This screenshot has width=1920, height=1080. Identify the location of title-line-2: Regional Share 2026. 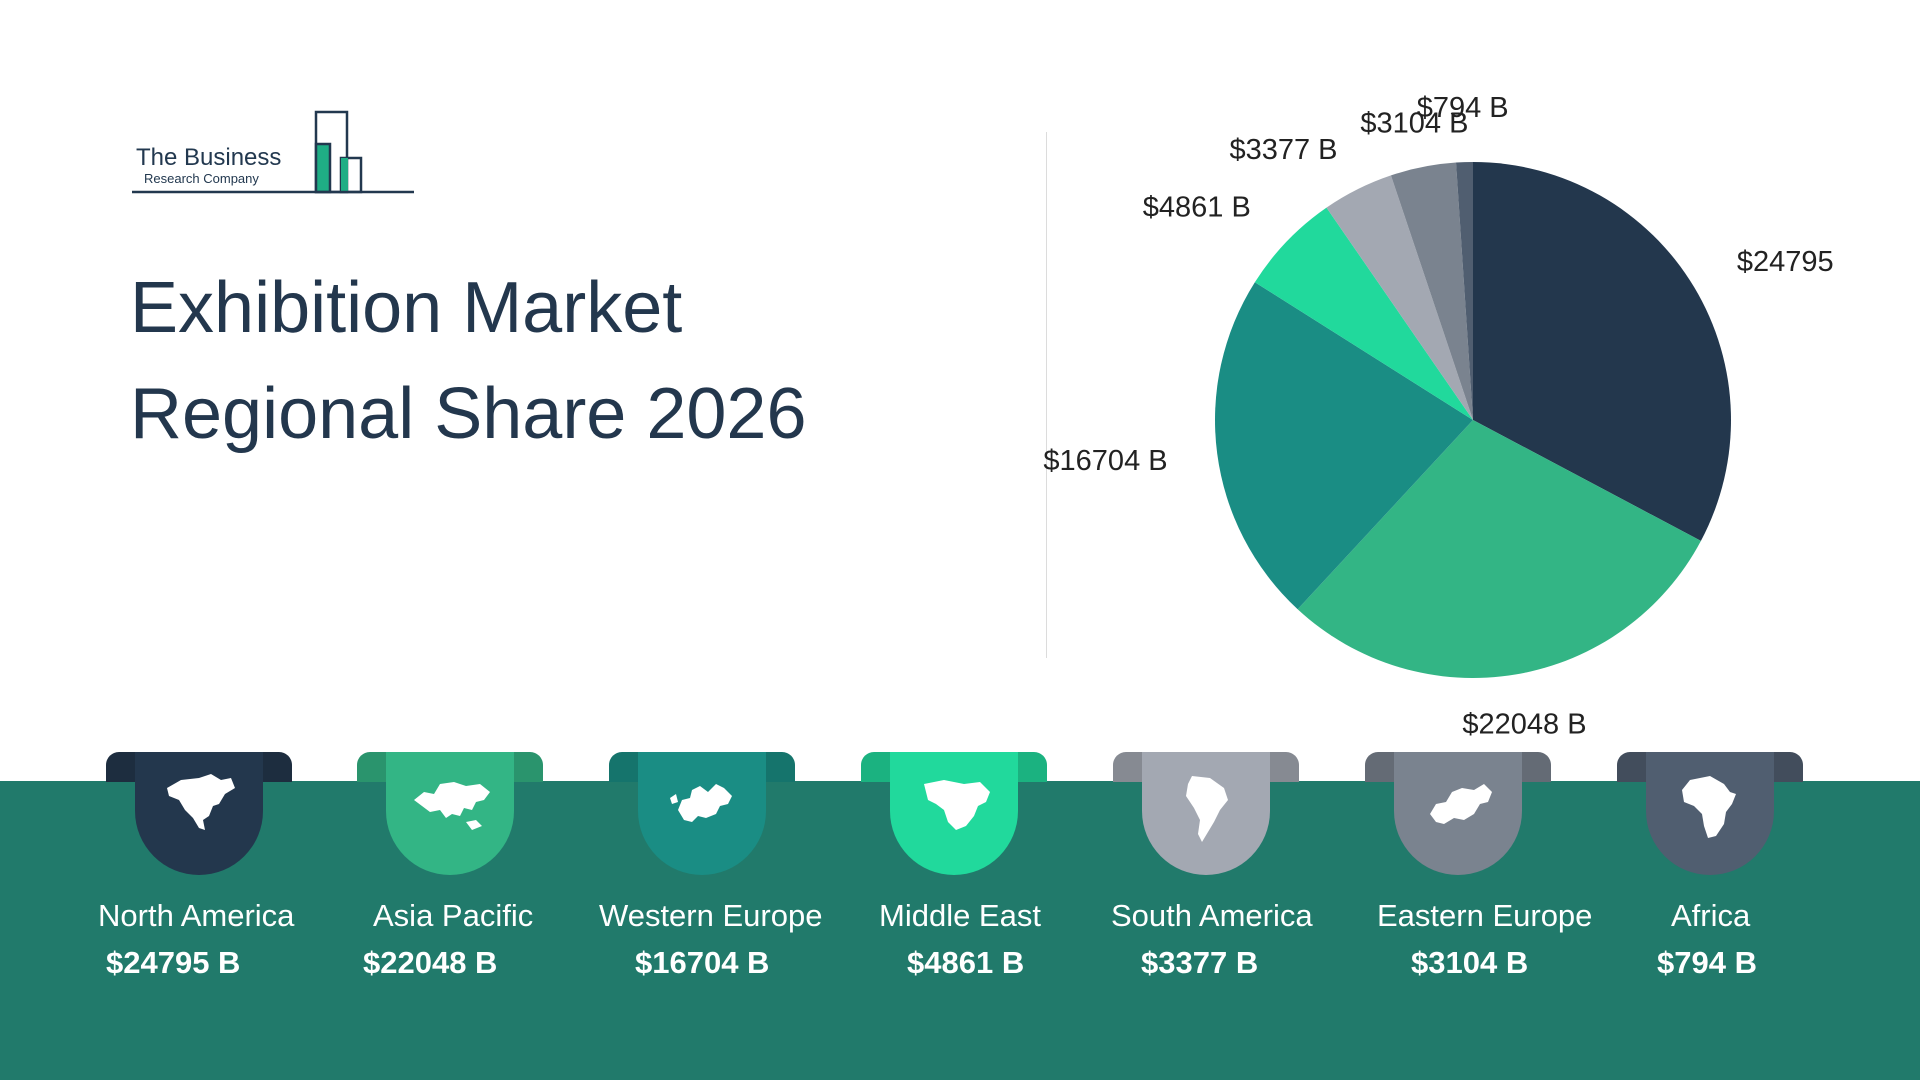
(468, 414).